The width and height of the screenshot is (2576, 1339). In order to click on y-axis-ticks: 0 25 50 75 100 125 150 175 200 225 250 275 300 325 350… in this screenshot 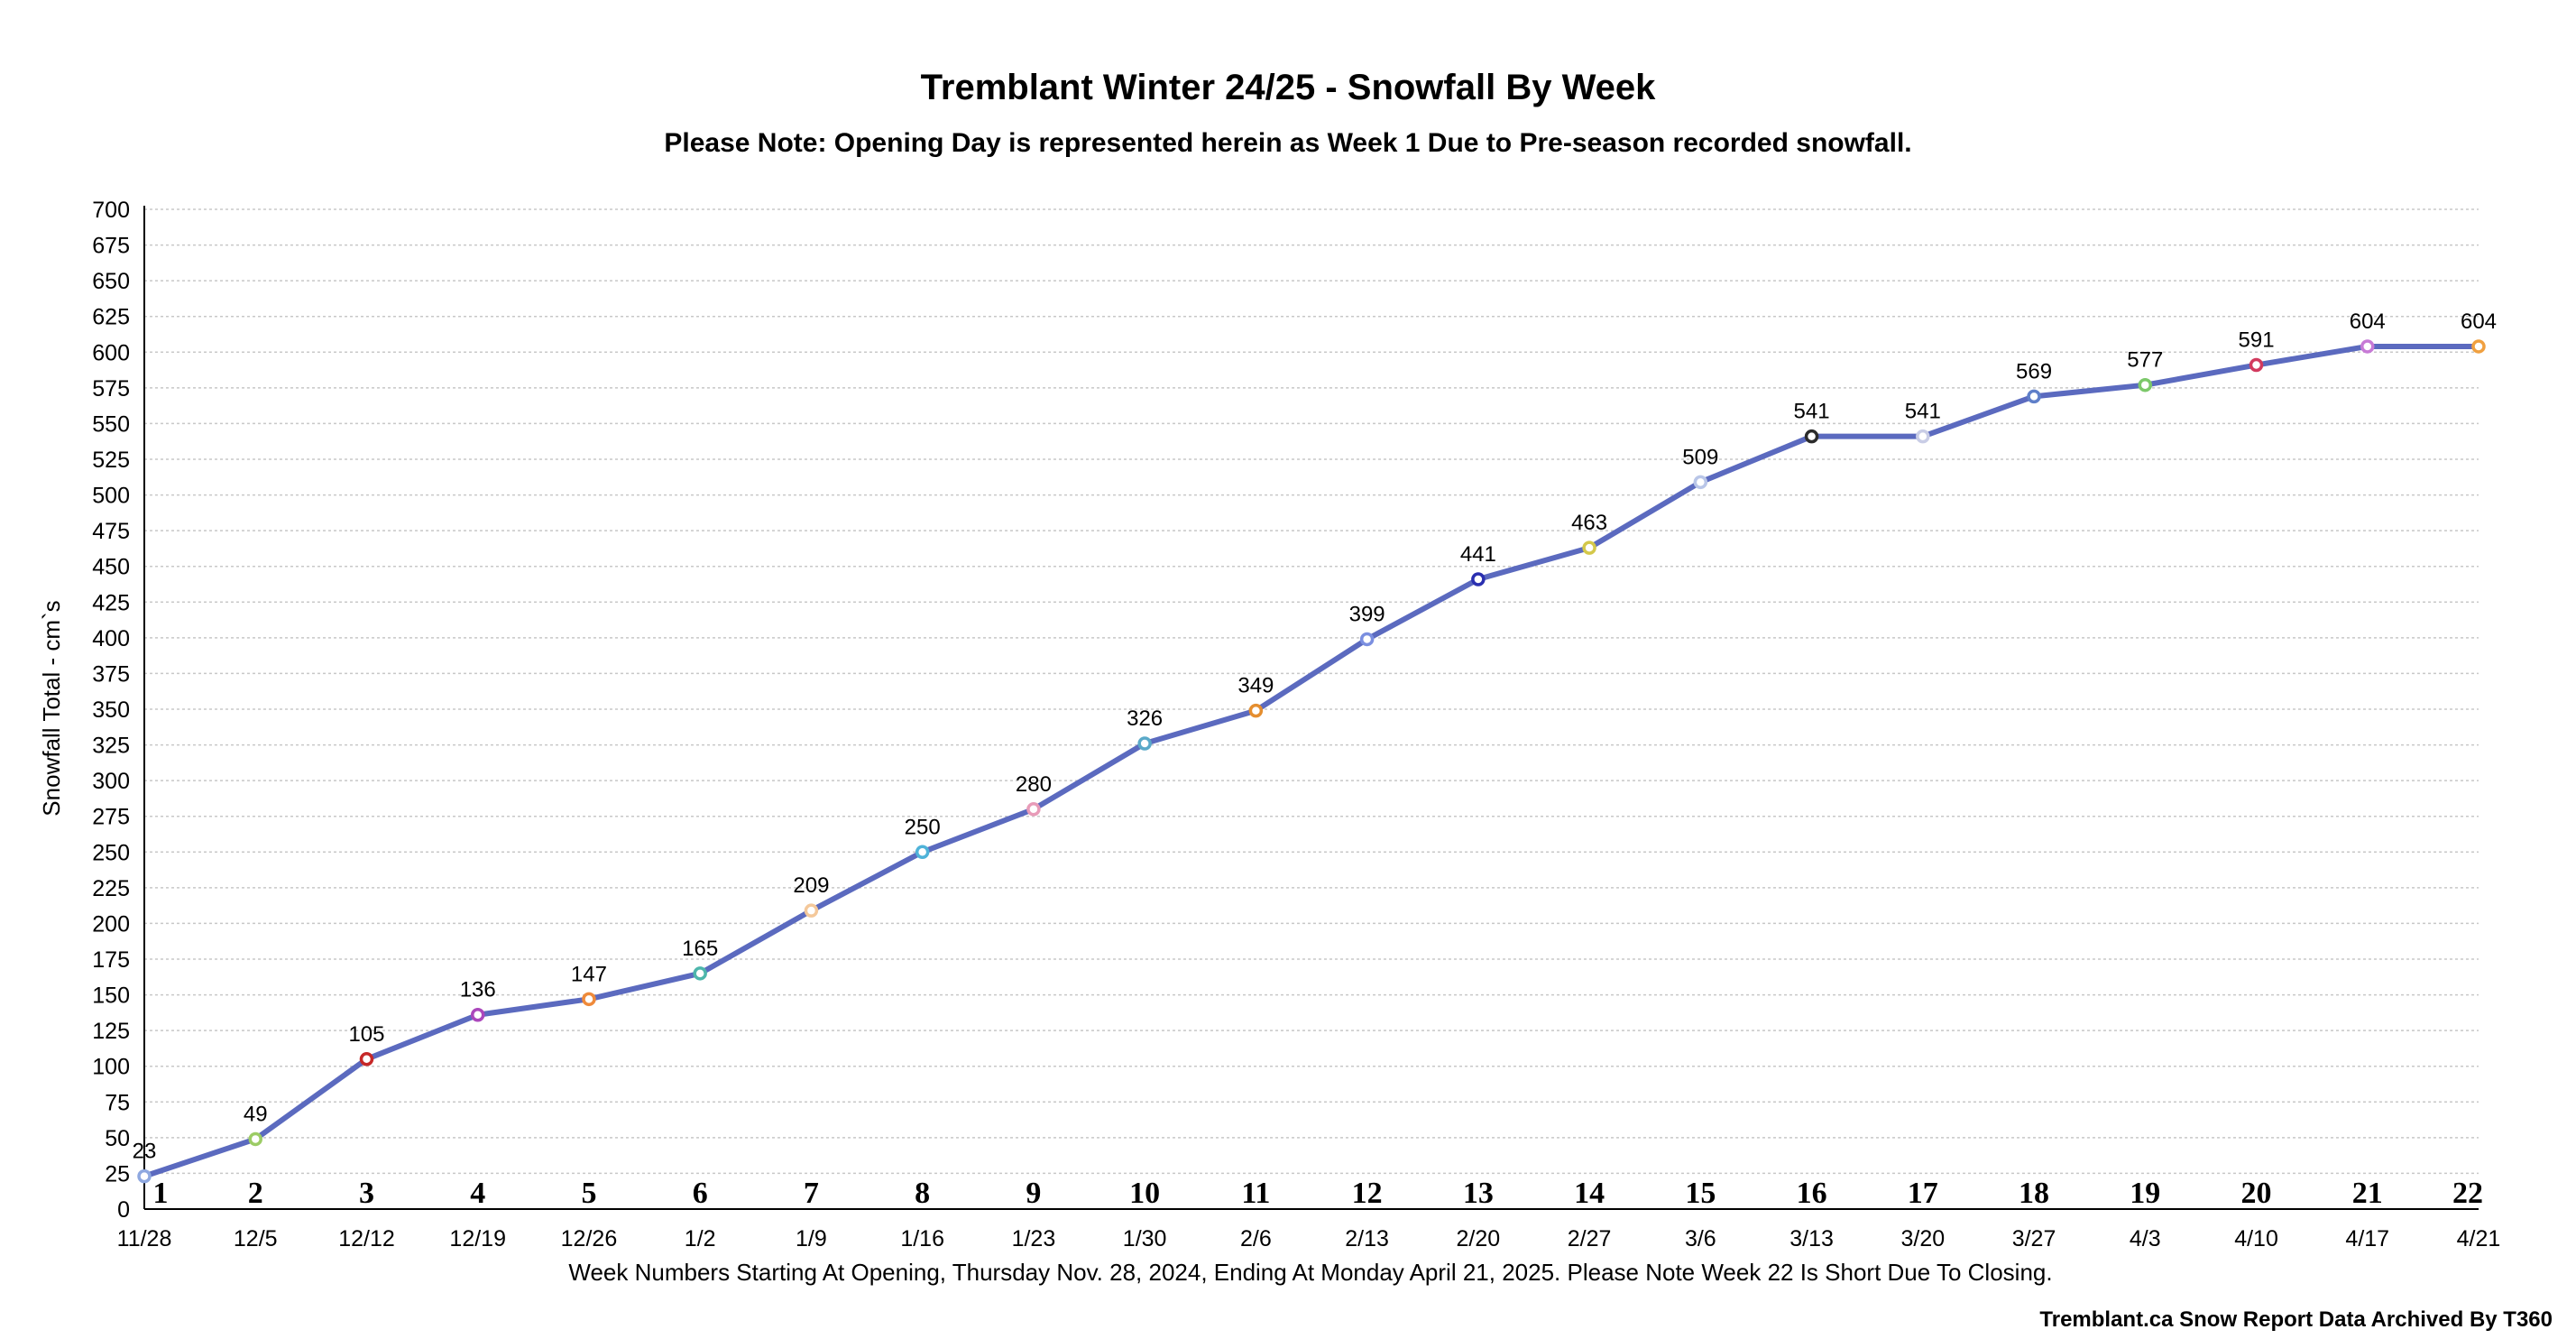, I will do `click(111, 710)`.